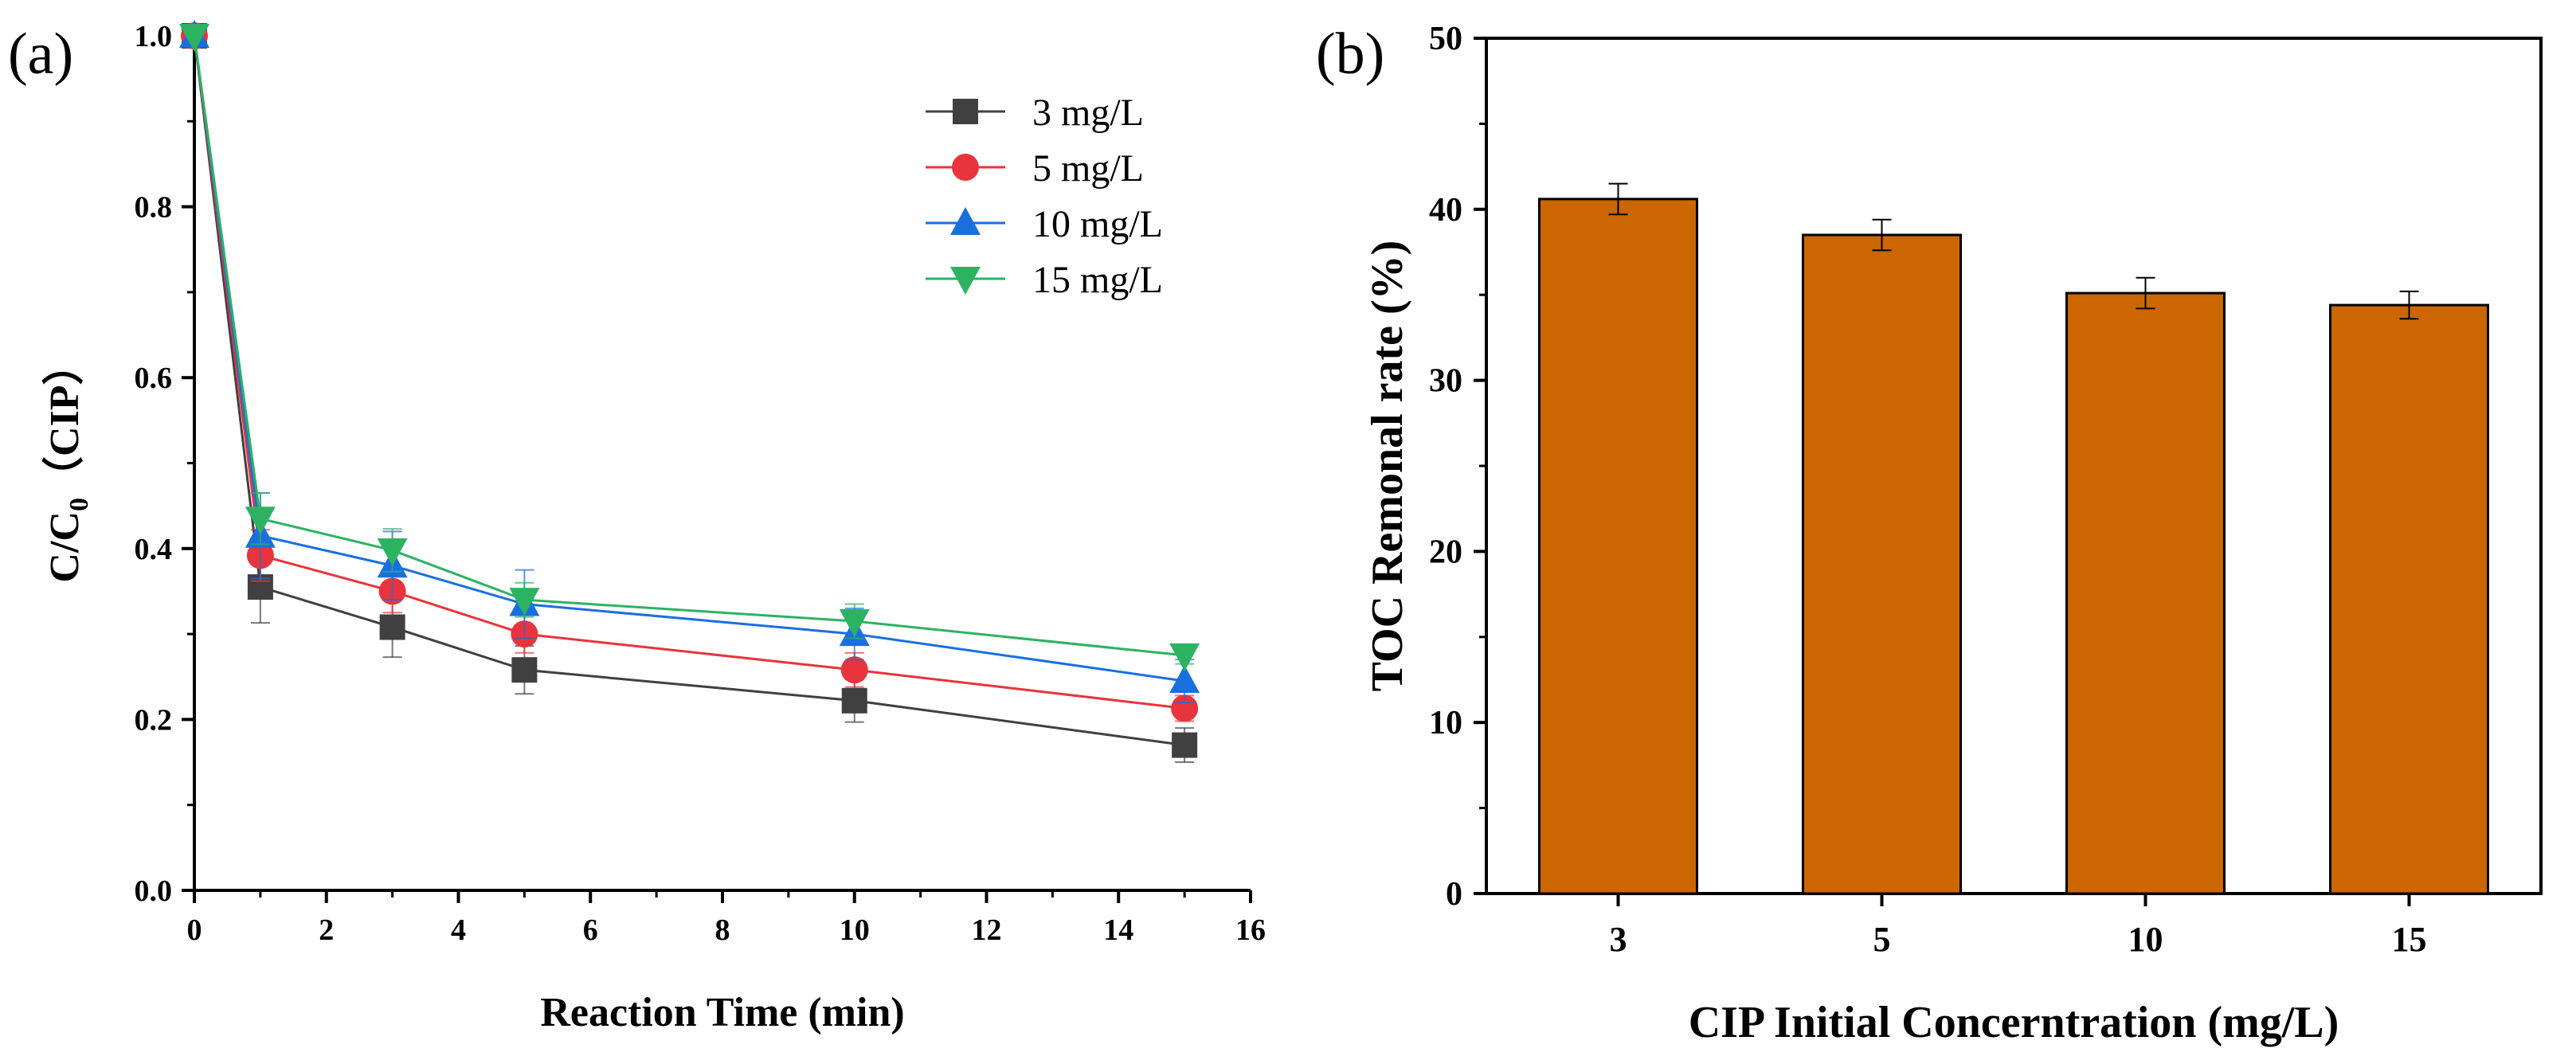 The height and width of the screenshot is (1060, 2576). Describe the element at coordinates (1445, 39) in the screenshot. I see `y-tick-label: 50` at that location.